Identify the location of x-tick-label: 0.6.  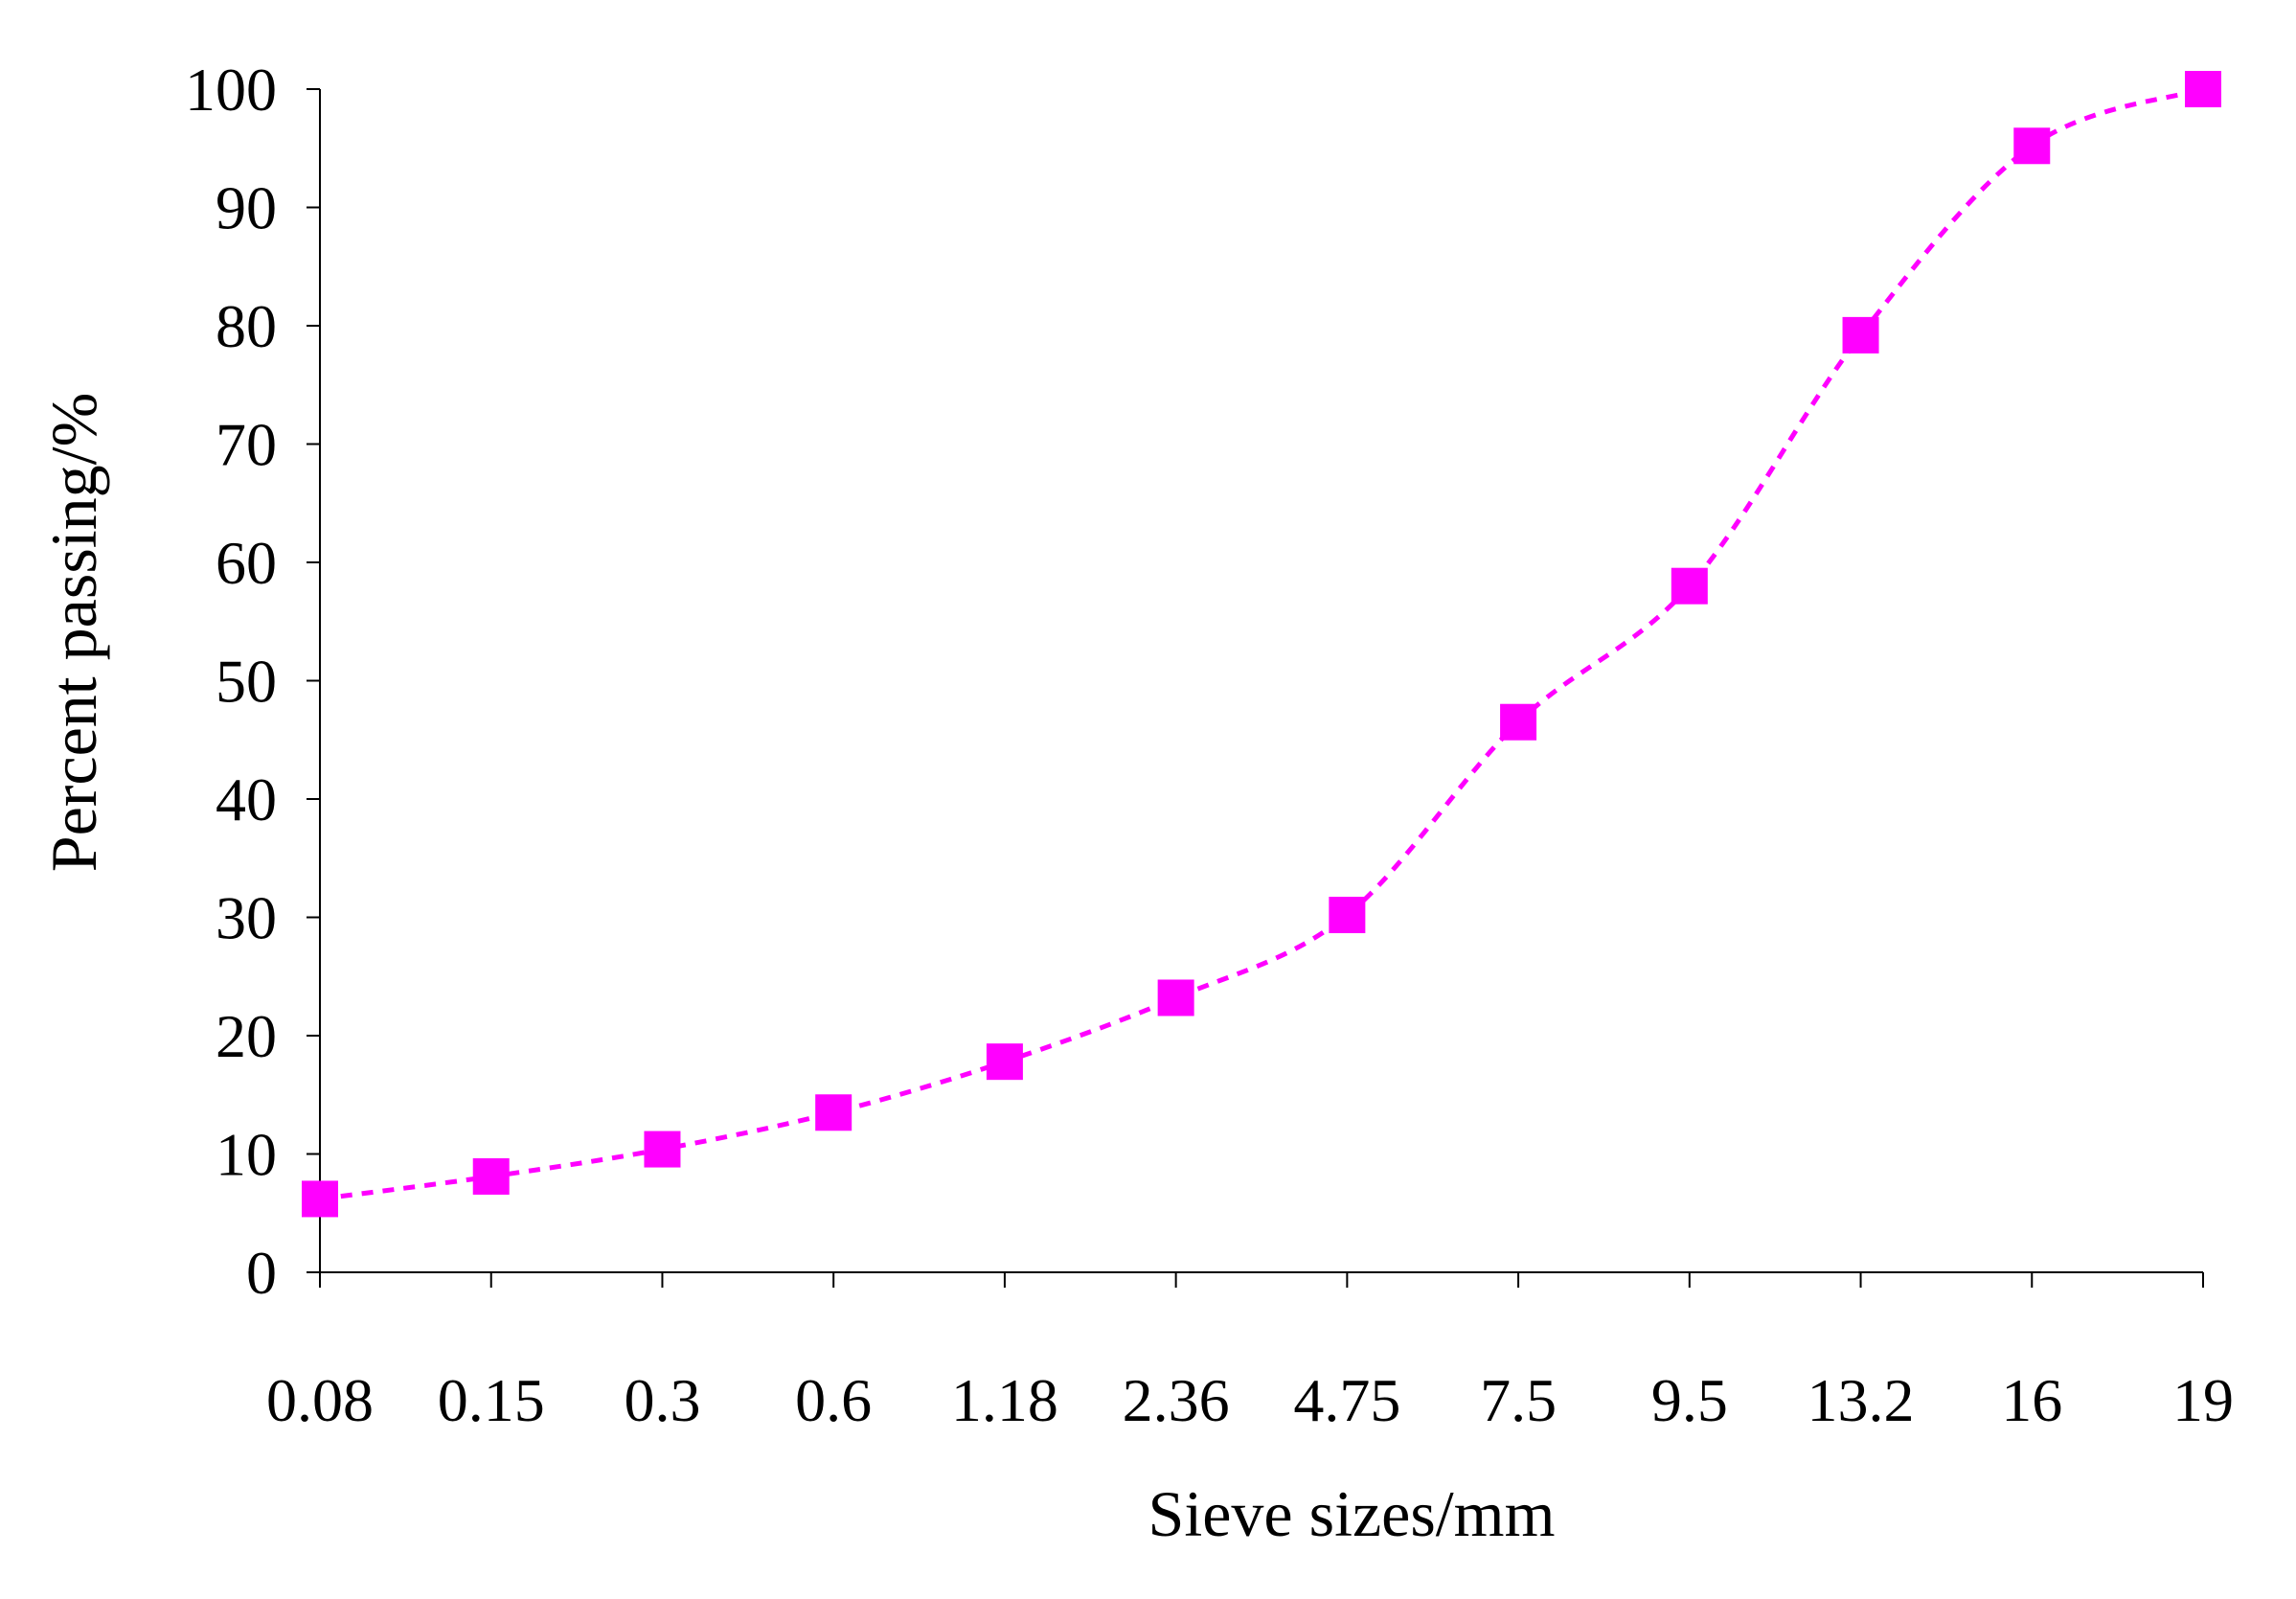
(834, 1400).